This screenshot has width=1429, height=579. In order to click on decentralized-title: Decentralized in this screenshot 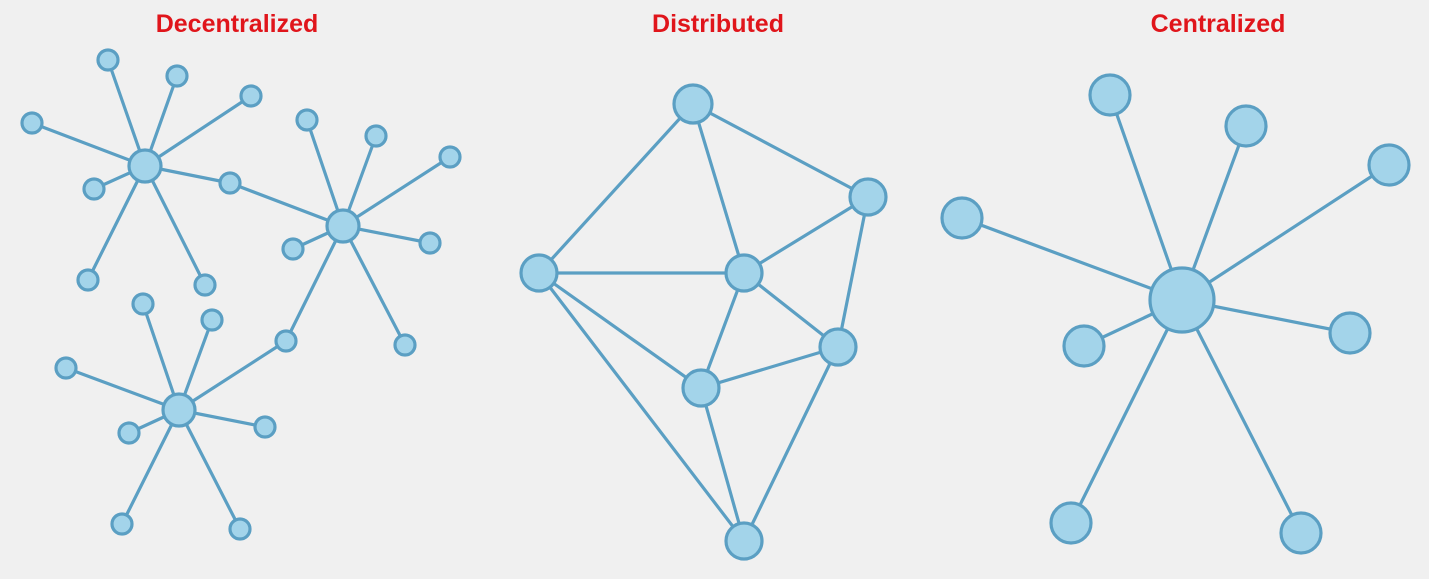, I will do `click(237, 24)`.